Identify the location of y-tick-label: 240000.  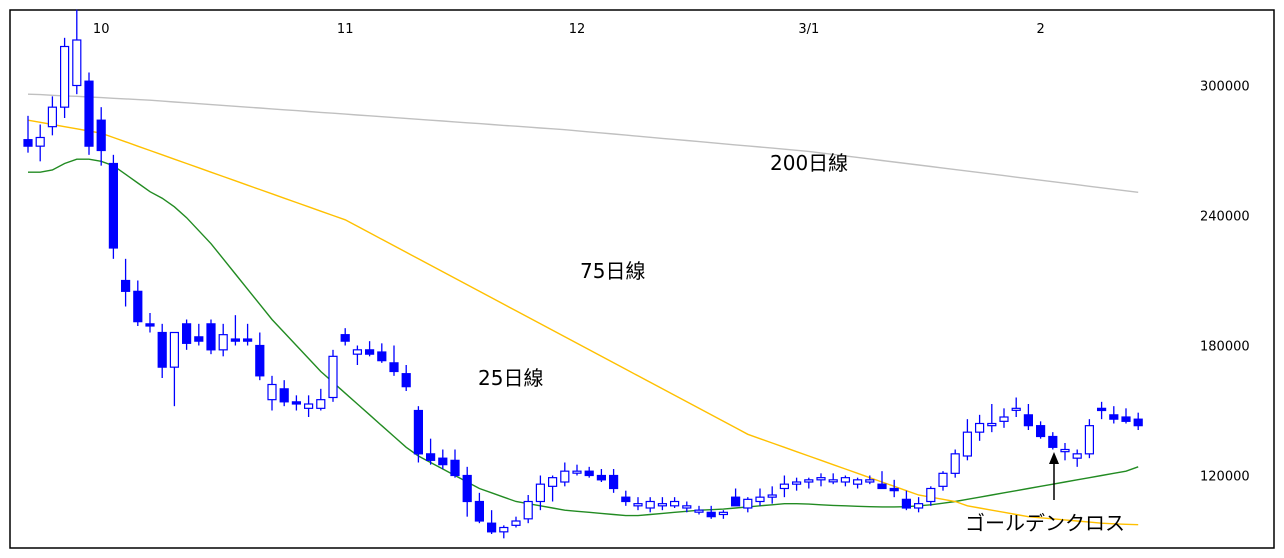
(1225, 217).